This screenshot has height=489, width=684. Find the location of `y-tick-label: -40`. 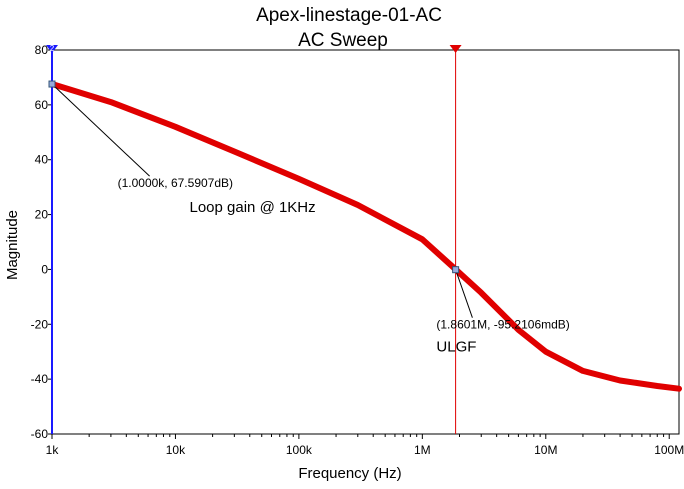

y-tick-label: -40 is located at coordinates (40, 379).